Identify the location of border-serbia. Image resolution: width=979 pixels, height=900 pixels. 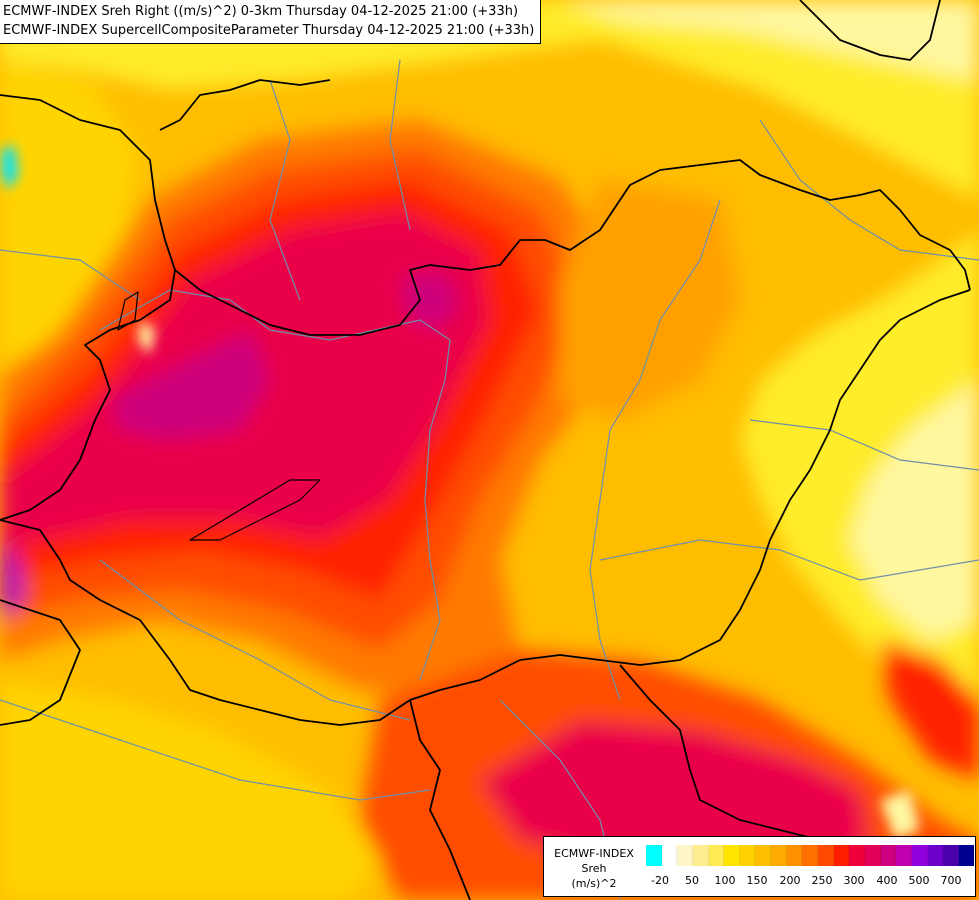
(440, 799).